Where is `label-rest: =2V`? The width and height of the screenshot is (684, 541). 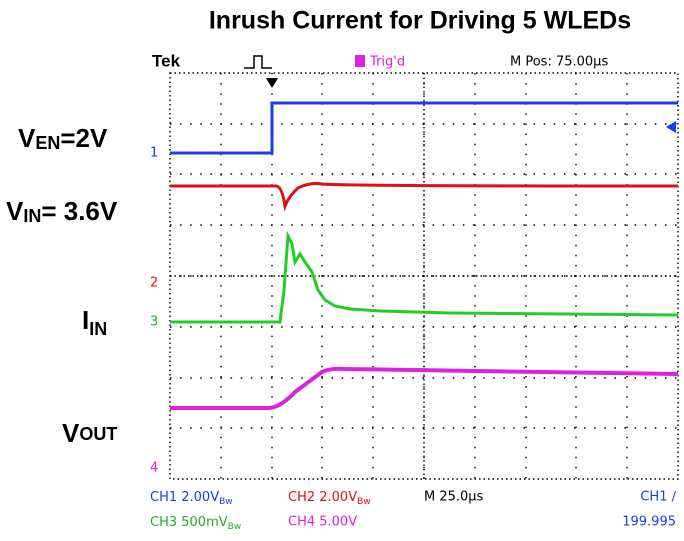
label-rest: =2V is located at coordinates (84, 138).